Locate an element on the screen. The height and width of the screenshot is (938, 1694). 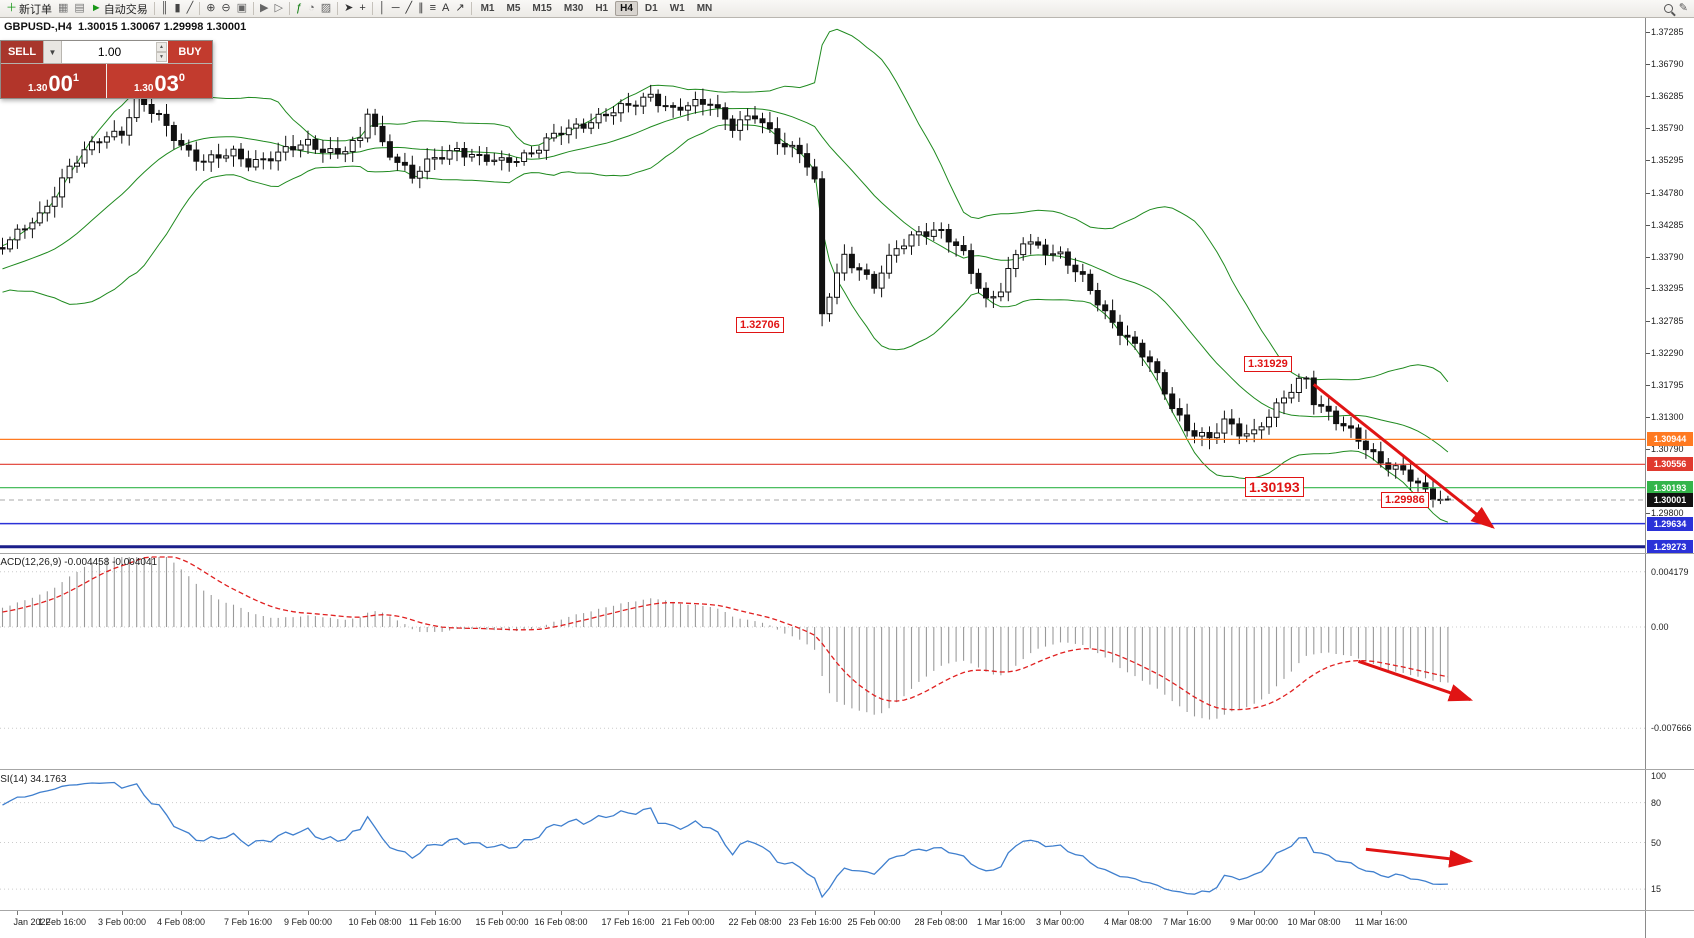
data-window-icon: ▤ is located at coordinates (79, 8).